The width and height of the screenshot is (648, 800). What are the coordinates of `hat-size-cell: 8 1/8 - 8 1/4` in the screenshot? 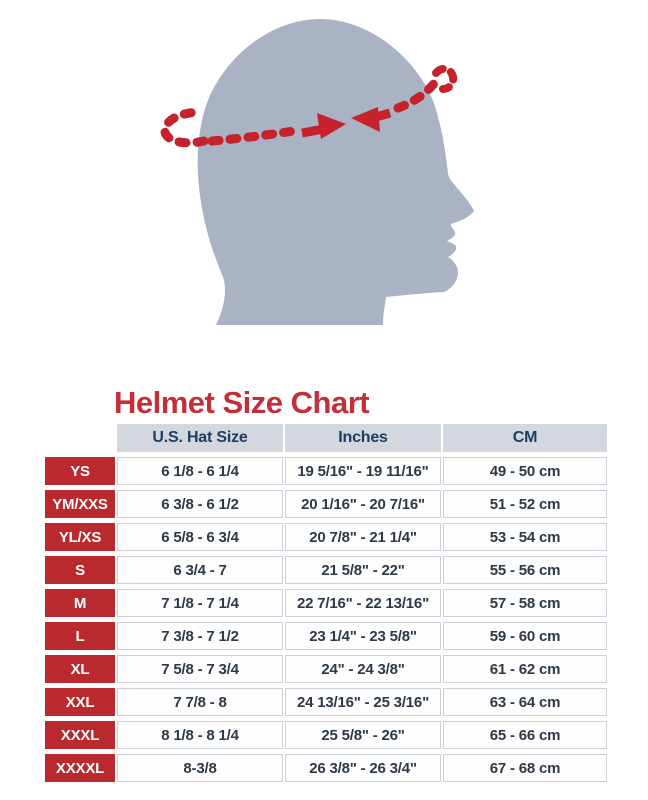 It's located at (200, 735).